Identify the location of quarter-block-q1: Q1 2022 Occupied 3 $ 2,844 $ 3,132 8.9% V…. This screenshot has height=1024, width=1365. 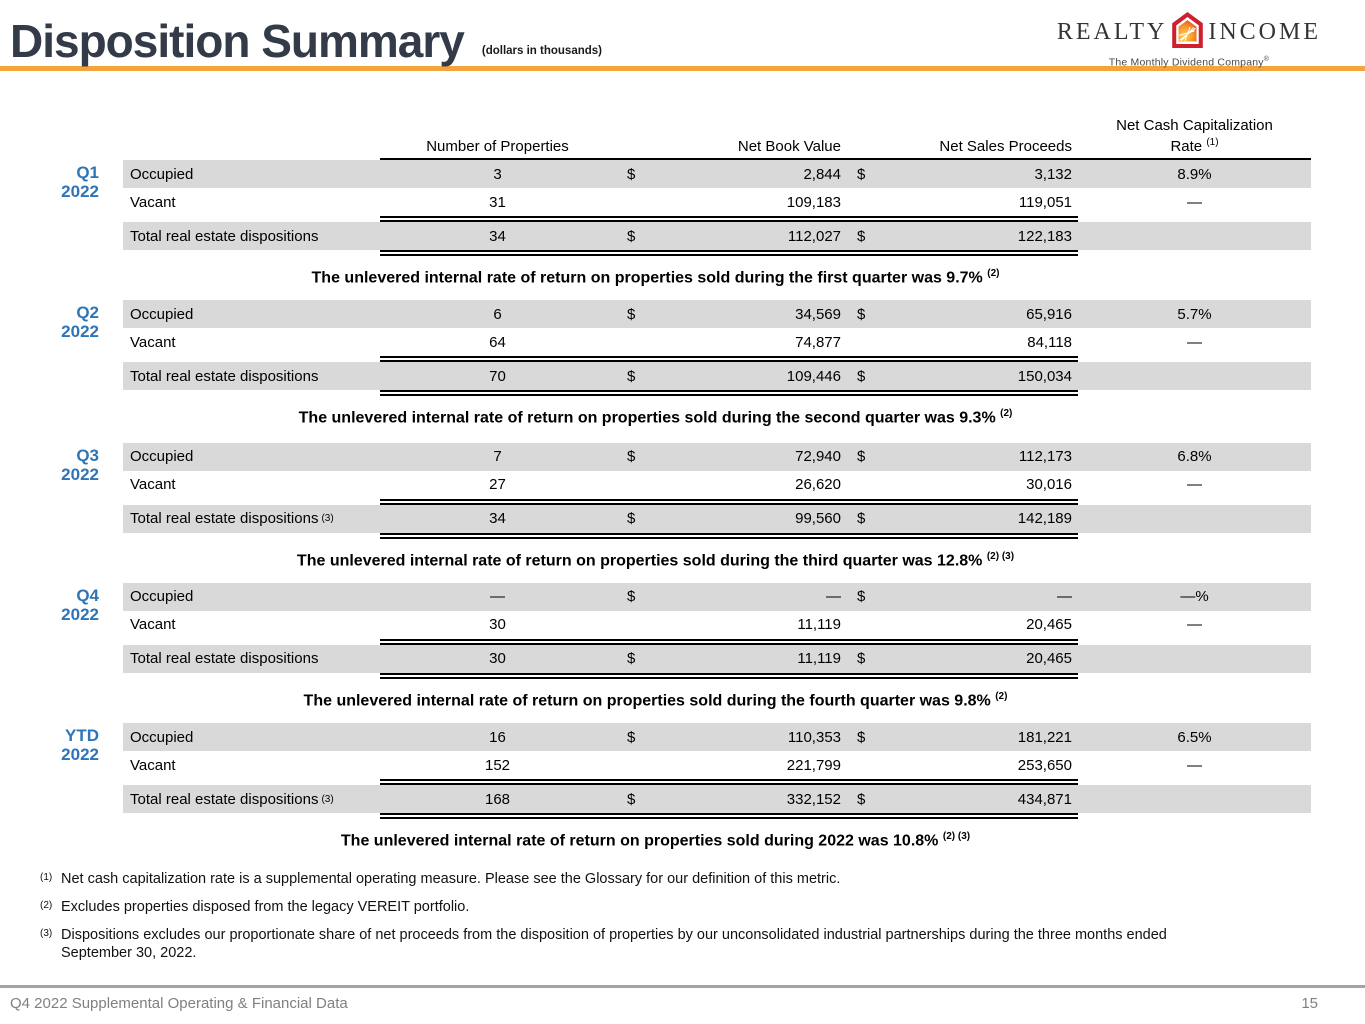
(682, 224).